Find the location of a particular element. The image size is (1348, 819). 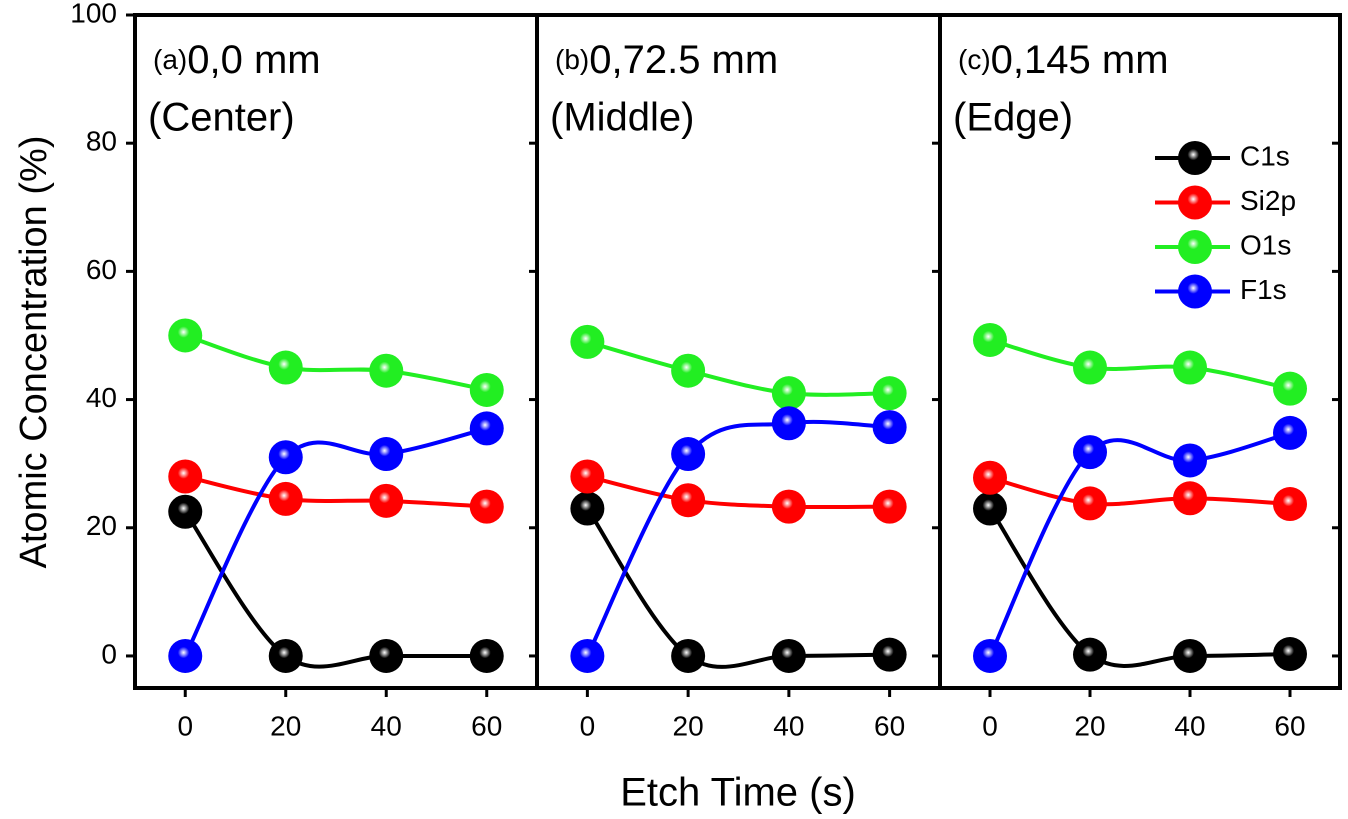

legend-label: F1s is located at coordinates (1263, 289).